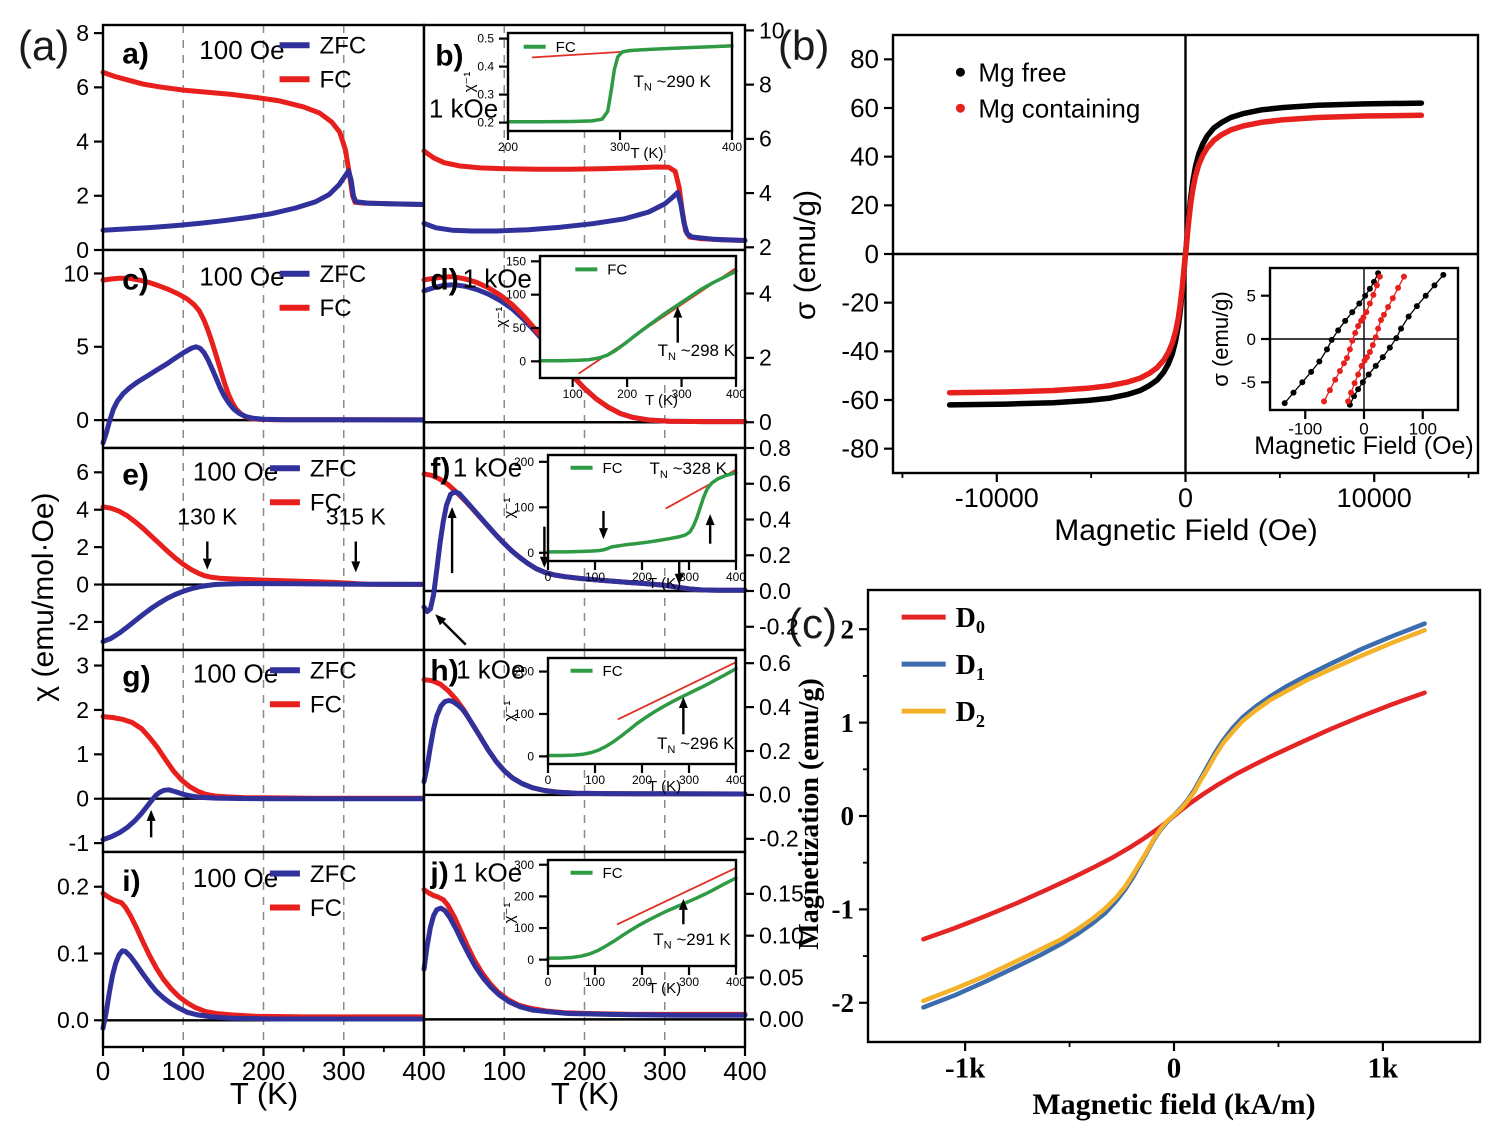 Image resolution: width=1499 pixels, height=1142 pixels. Describe the element at coordinates (584, 552) in the screenshot. I see `f-zfc-curve` at that location.